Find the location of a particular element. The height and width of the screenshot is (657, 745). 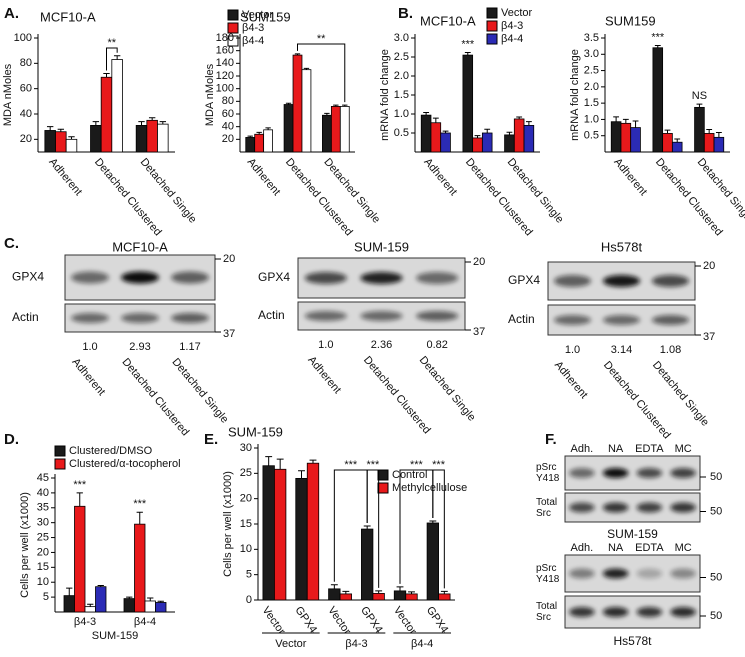

blot-row-label-box: pSrc Y418 is located at coordinates (548, 573).